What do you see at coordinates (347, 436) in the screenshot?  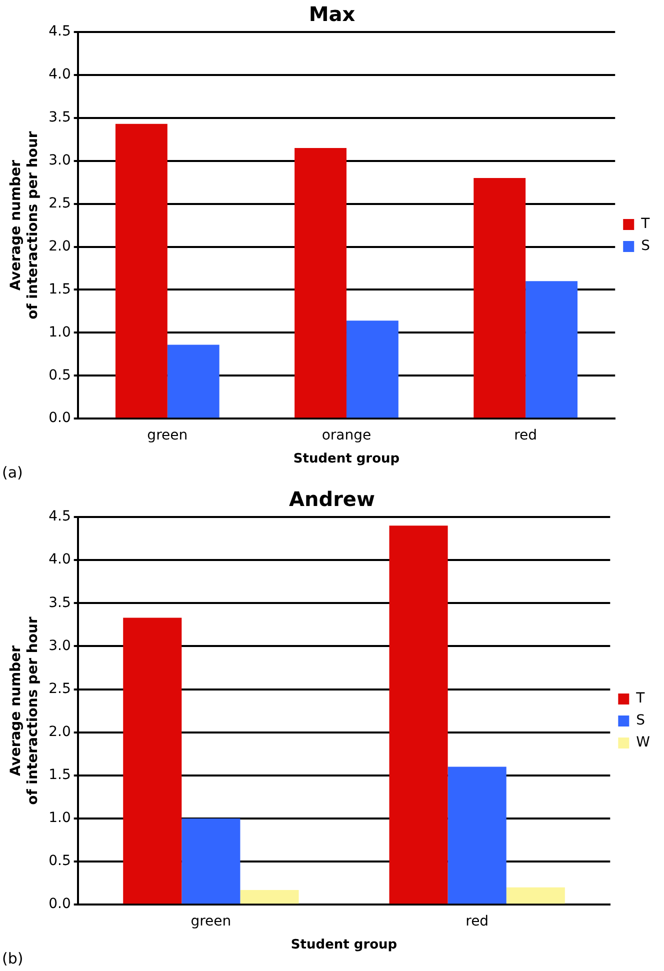 I see `x-tick-label: orange` at bounding box center [347, 436].